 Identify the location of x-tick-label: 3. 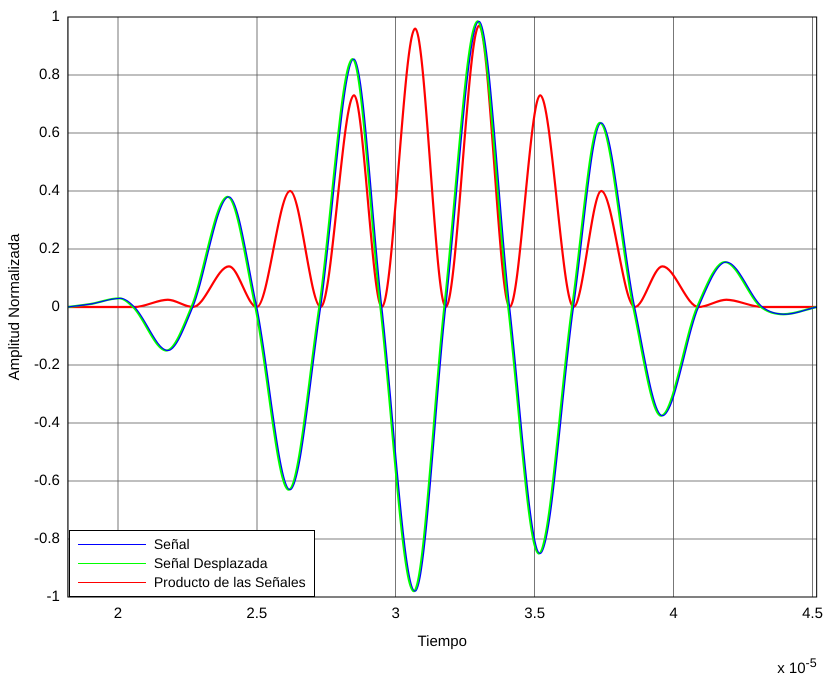
(396, 613).